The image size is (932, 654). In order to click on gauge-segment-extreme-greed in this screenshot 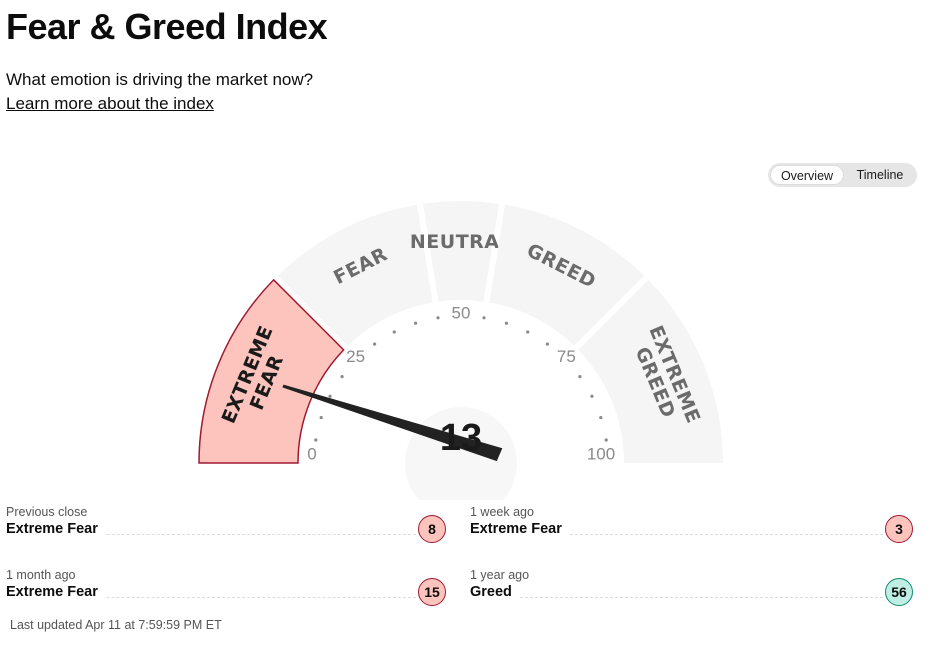, I will do `click(650, 371)`.